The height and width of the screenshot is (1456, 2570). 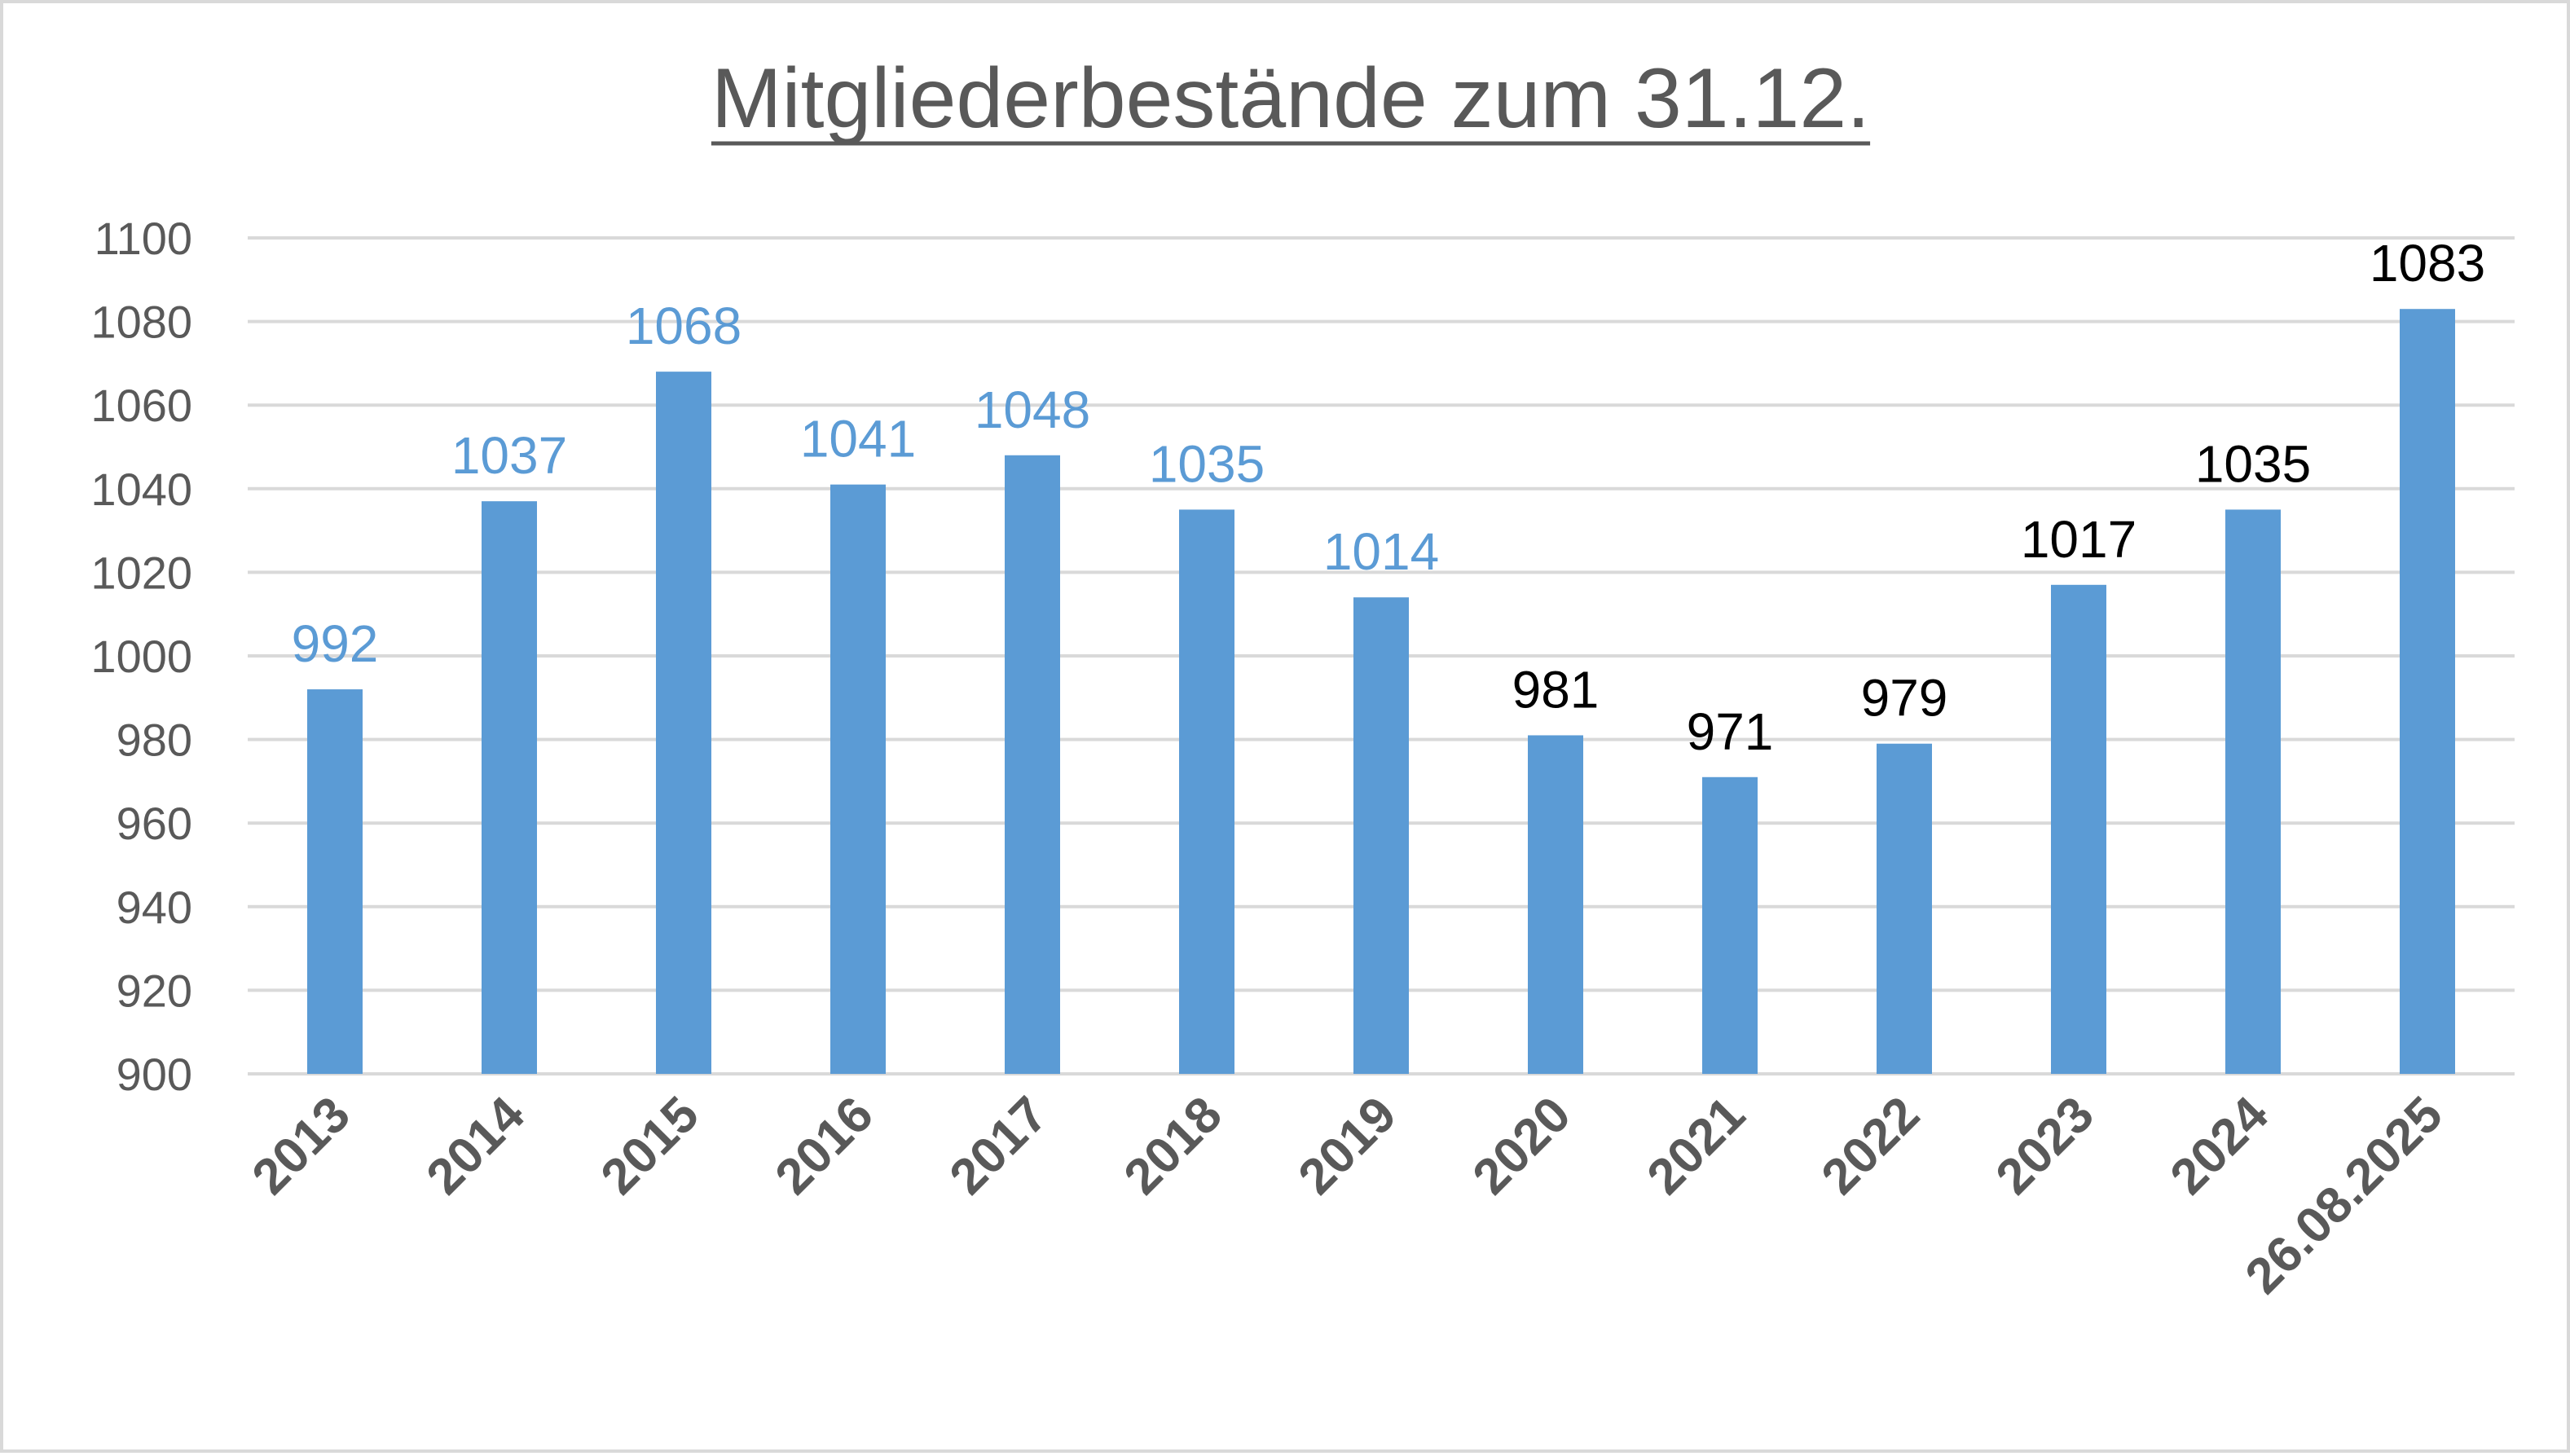 What do you see at coordinates (1556, 689) in the screenshot?
I see `data-label: 981` at bounding box center [1556, 689].